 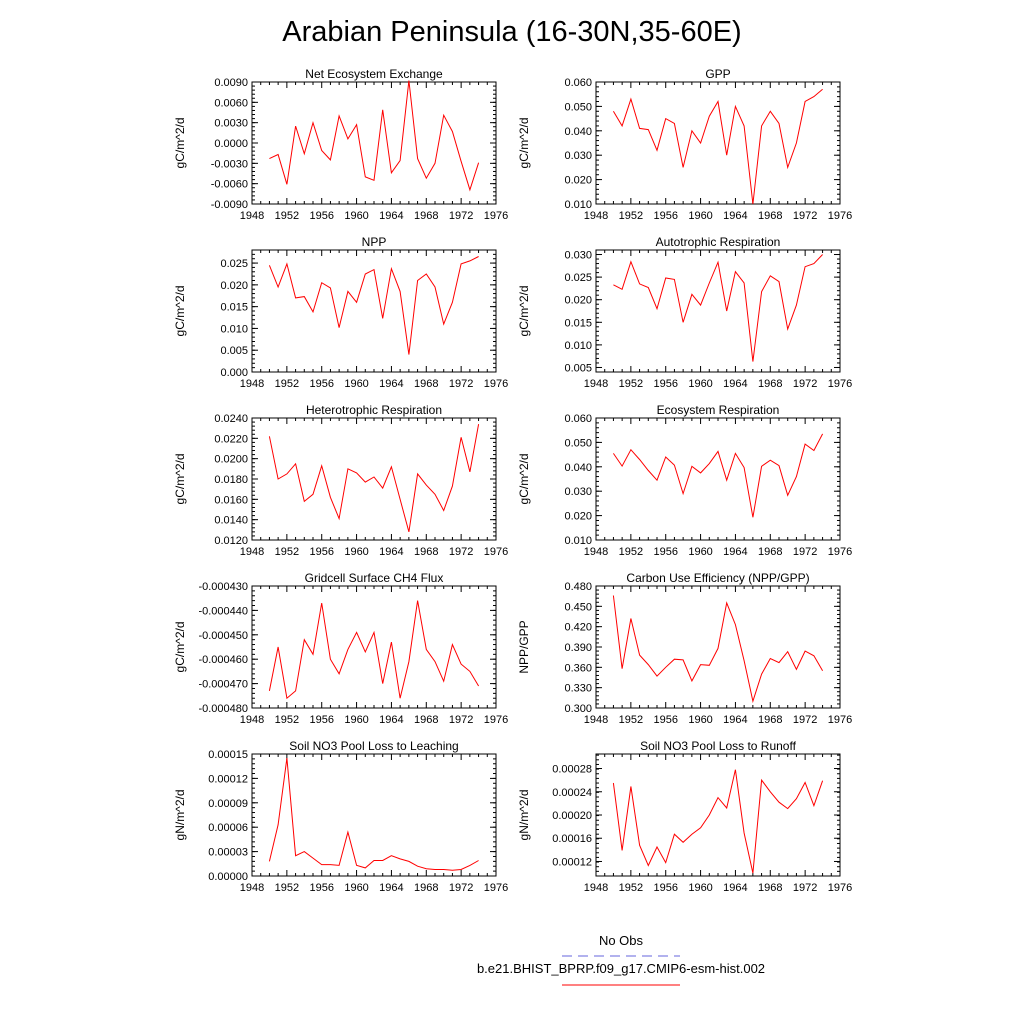 I want to click on y-tick-label: 0.300, so click(x=578, y=709).